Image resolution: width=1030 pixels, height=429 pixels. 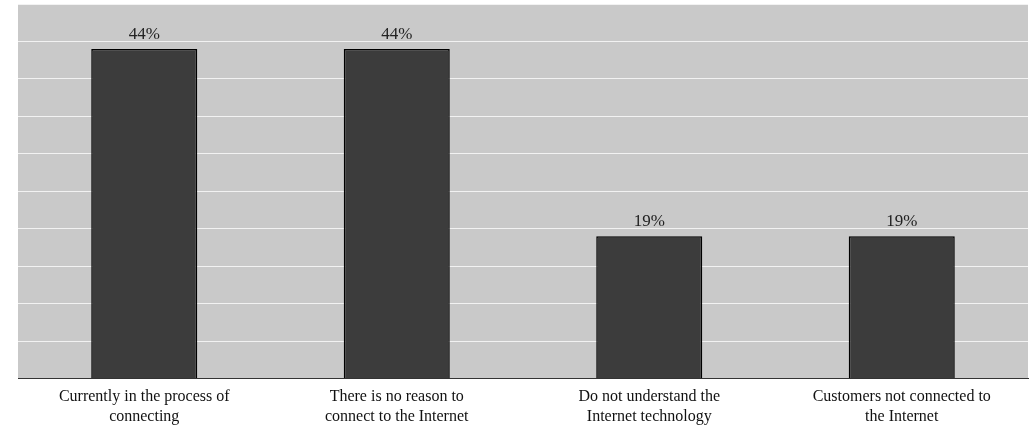 What do you see at coordinates (144, 406) in the screenshot?
I see `x-tick-label: Currently in the process of connecting` at bounding box center [144, 406].